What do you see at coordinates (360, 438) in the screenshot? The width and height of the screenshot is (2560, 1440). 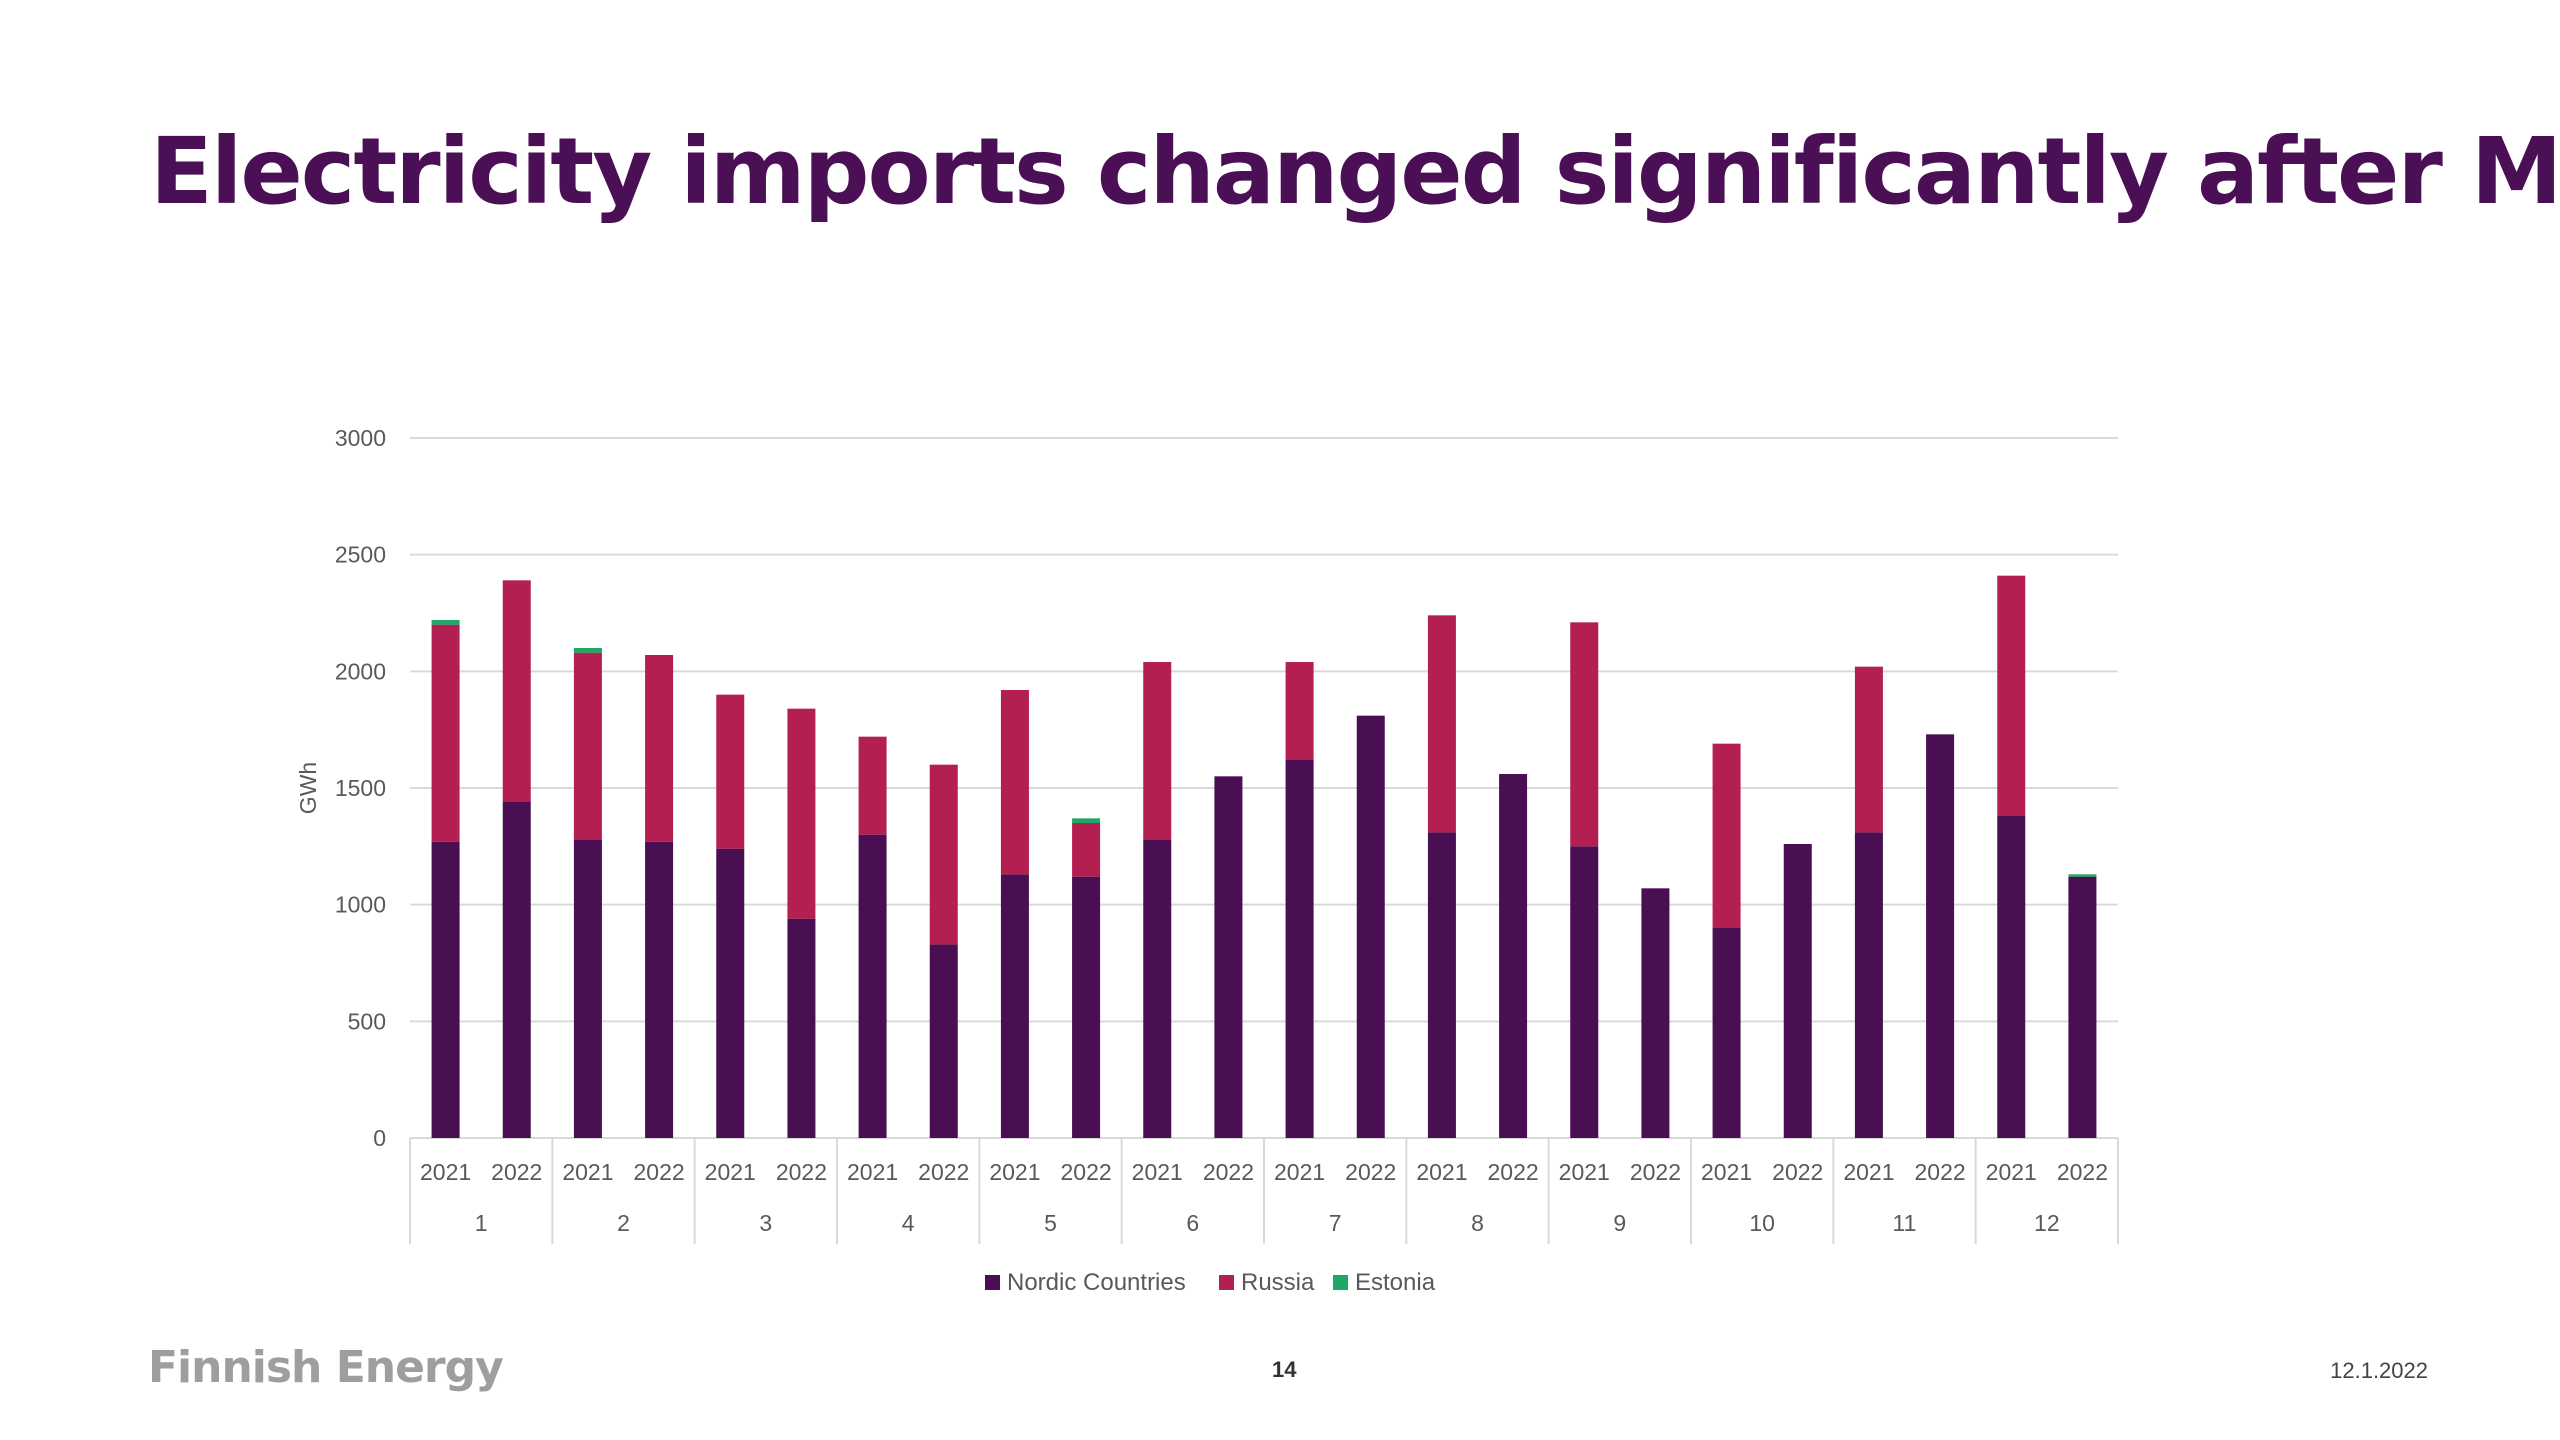 I see `y-tick-label: 3000` at bounding box center [360, 438].